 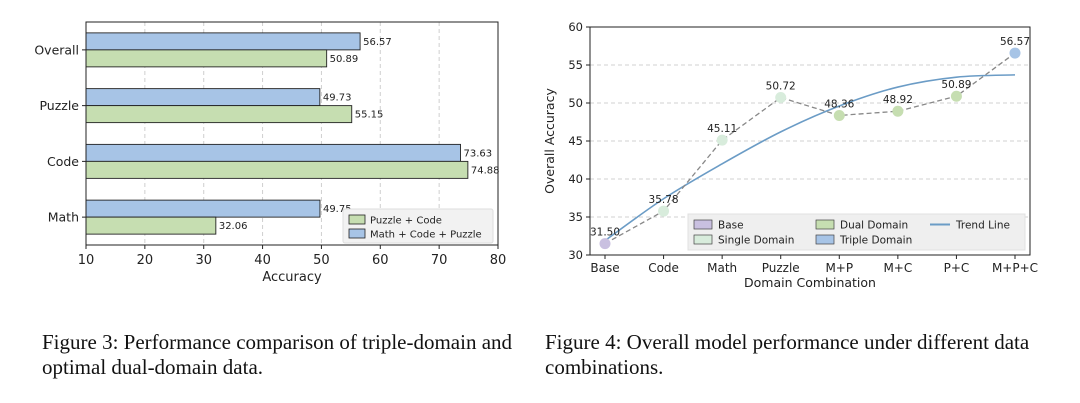 What do you see at coordinates (604, 268) in the screenshot?
I see `x-tick-label: Base` at bounding box center [604, 268].